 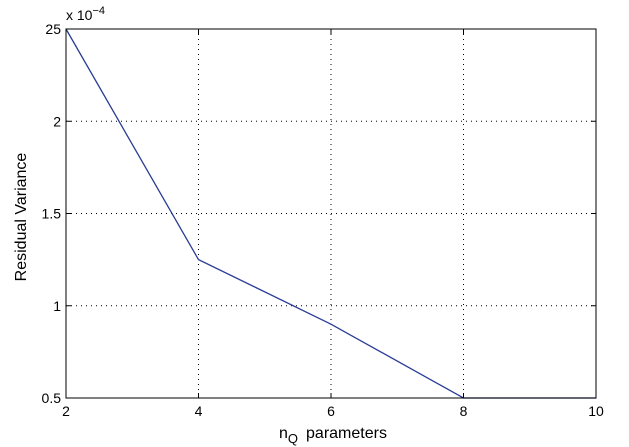 What do you see at coordinates (21, 217) in the screenshot?
I see `y-axis-label: Residual Variance` at bounding box center [21, 217].